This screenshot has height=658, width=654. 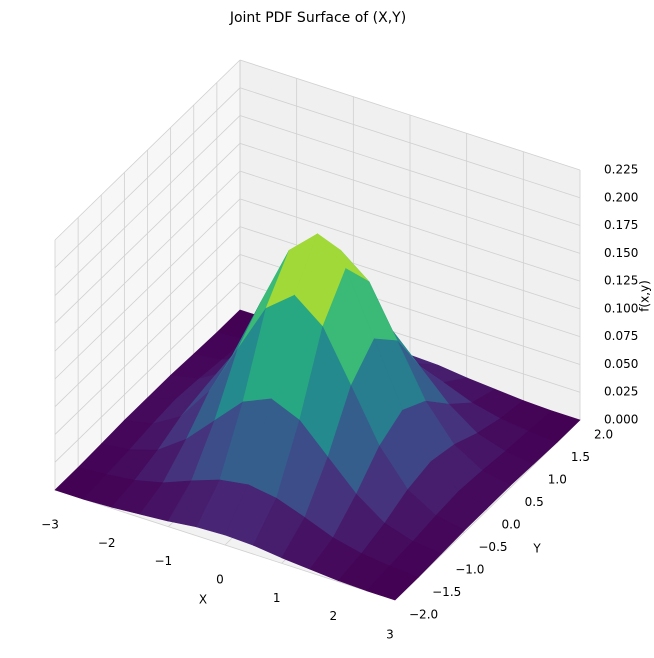 I want to click on y-tick-label: 1.5, so click(x=580, y=457).